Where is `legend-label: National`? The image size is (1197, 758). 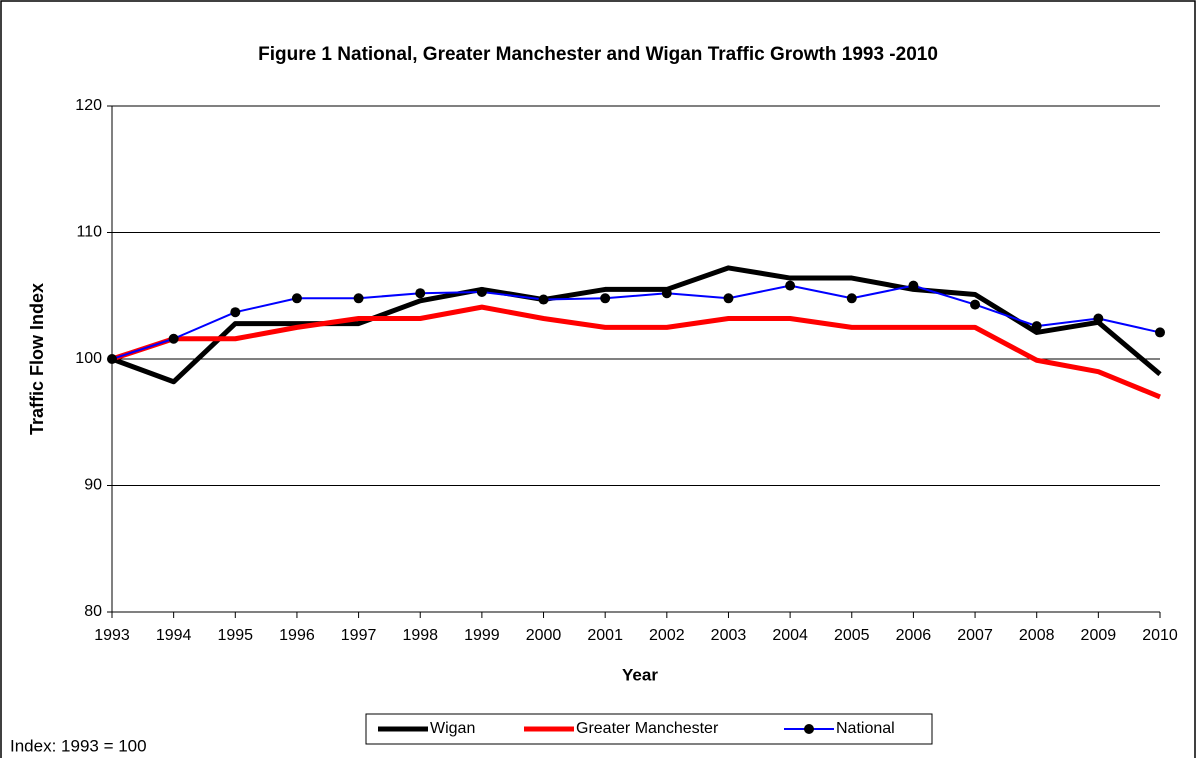
legend-label: National is located at coordinates (865, 728).